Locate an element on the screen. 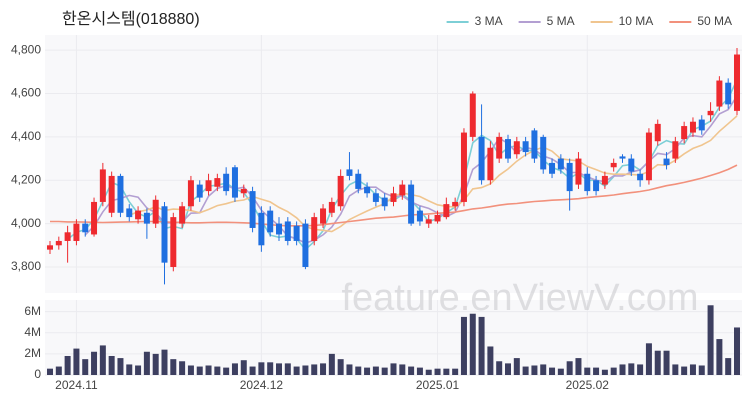 This screenshot has height=400, width=750. y-tick-label: 4,600 is located at coordinates (26, 93).